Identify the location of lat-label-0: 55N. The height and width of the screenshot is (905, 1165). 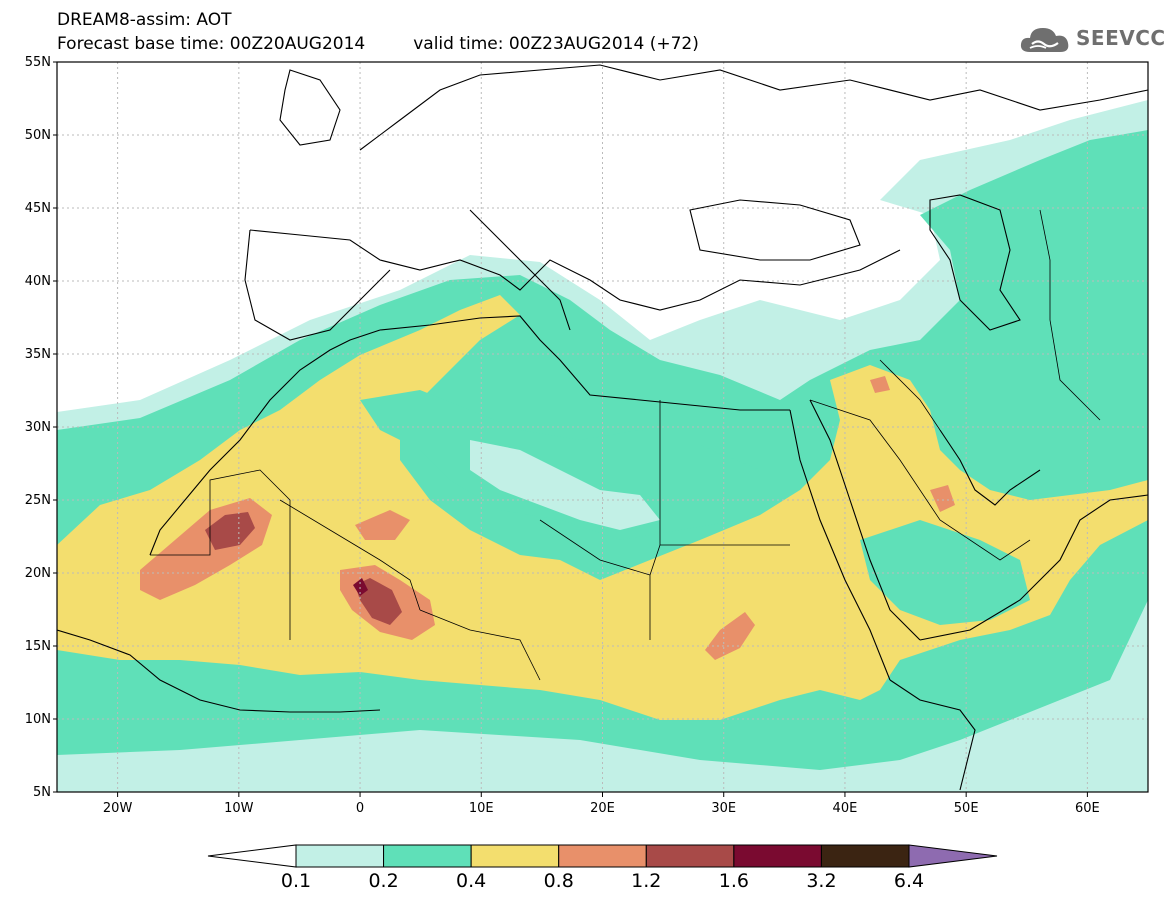
(38, 62).